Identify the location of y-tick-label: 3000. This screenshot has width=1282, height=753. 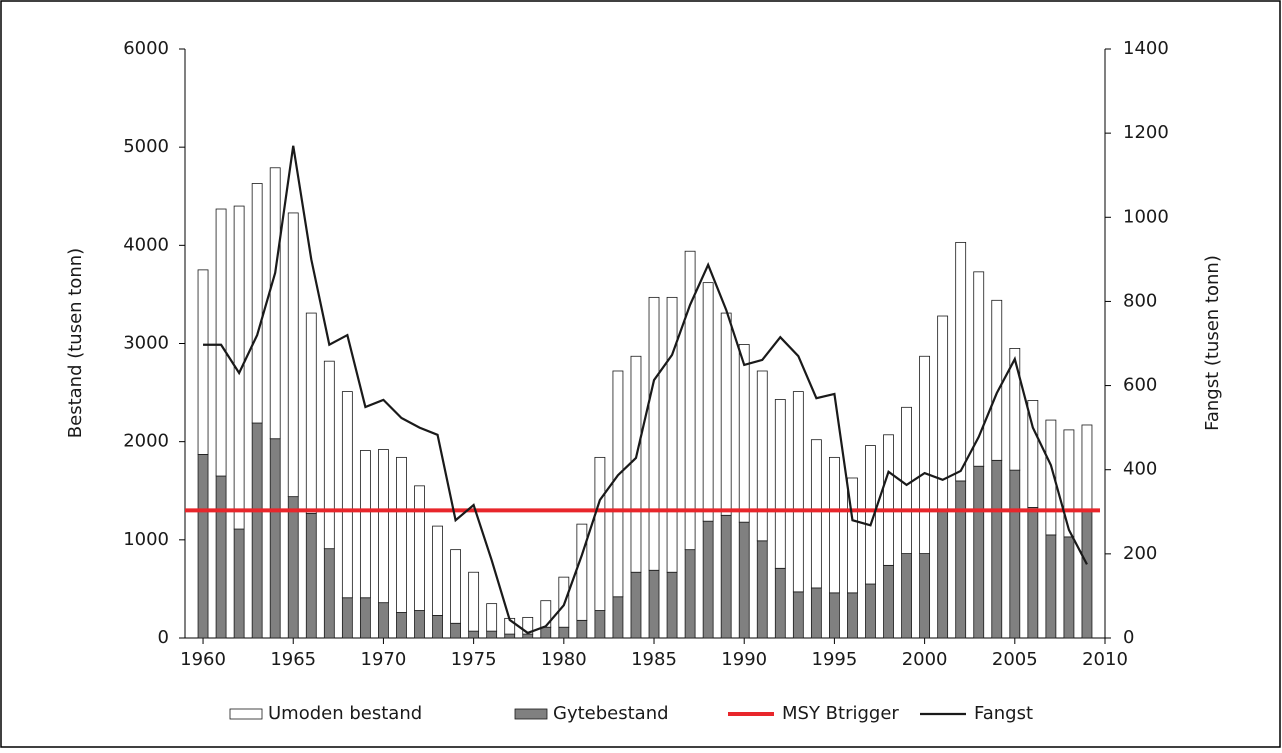
(146, 343).